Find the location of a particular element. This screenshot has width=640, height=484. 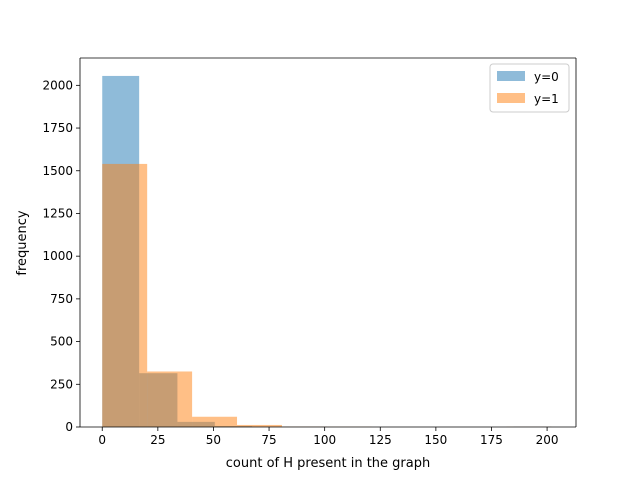

x-tick-label: 25 is located at coordinates (157, 440).